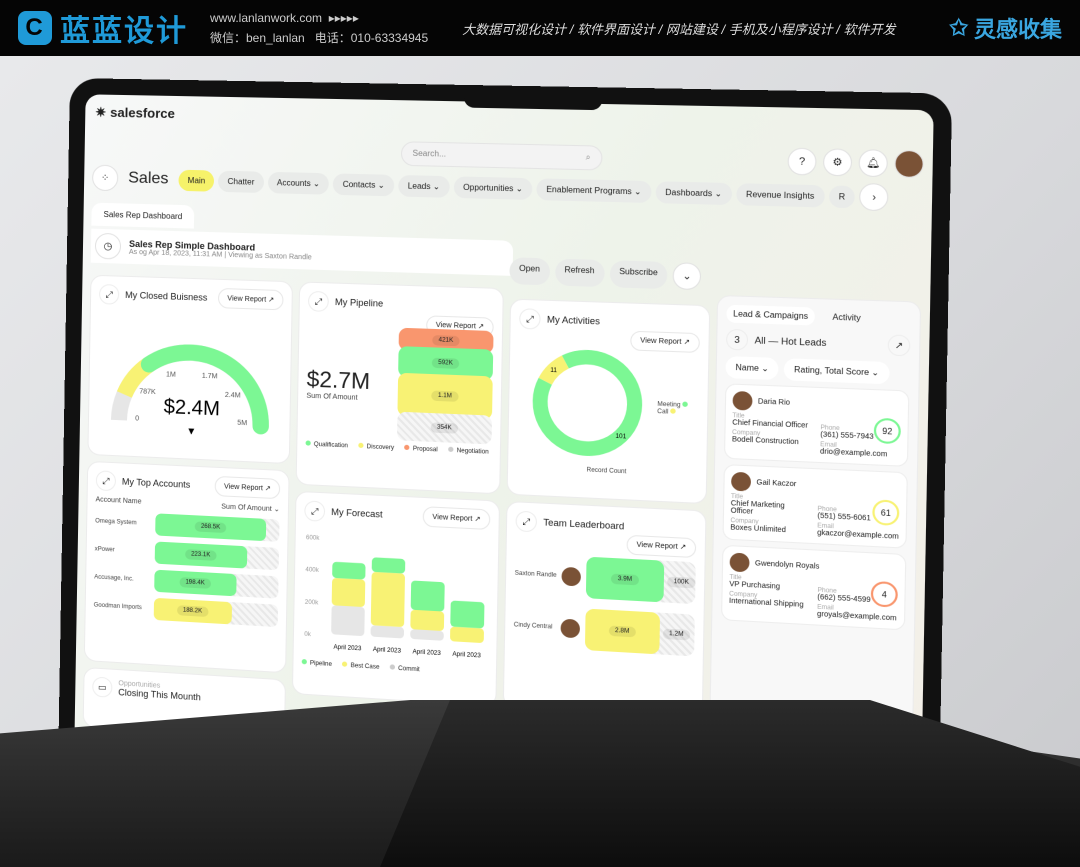 The width and height of the screenshot is (1080, 867). Describe the element at coordinates (493, 187) in the screenshot. I see `tab-5: Opportunities ⌄` at that location.